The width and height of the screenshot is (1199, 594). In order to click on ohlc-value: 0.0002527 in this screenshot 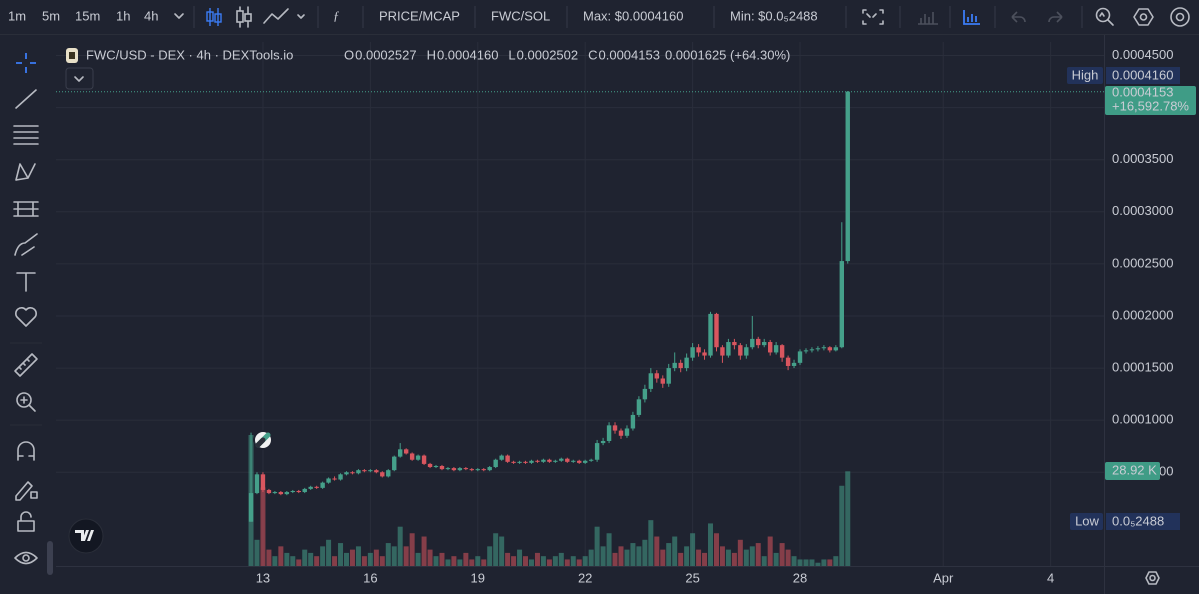, I will do `click(385, 54)`.